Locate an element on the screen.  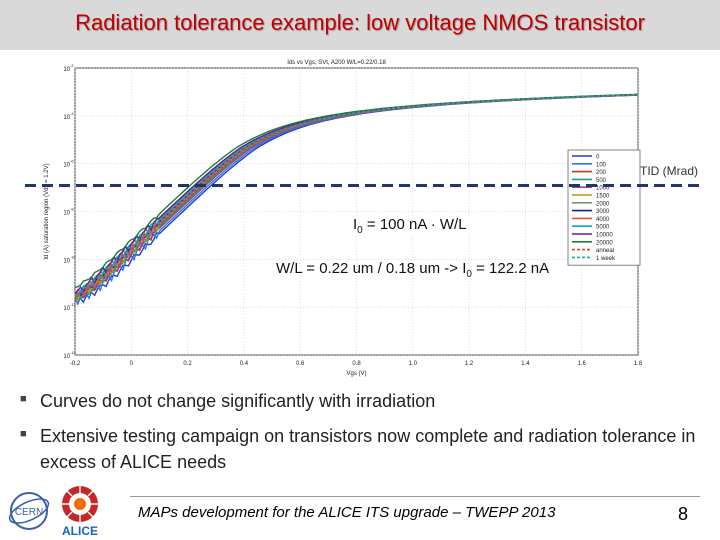
legend-label: 3000 is located at coordinates (603, 212).